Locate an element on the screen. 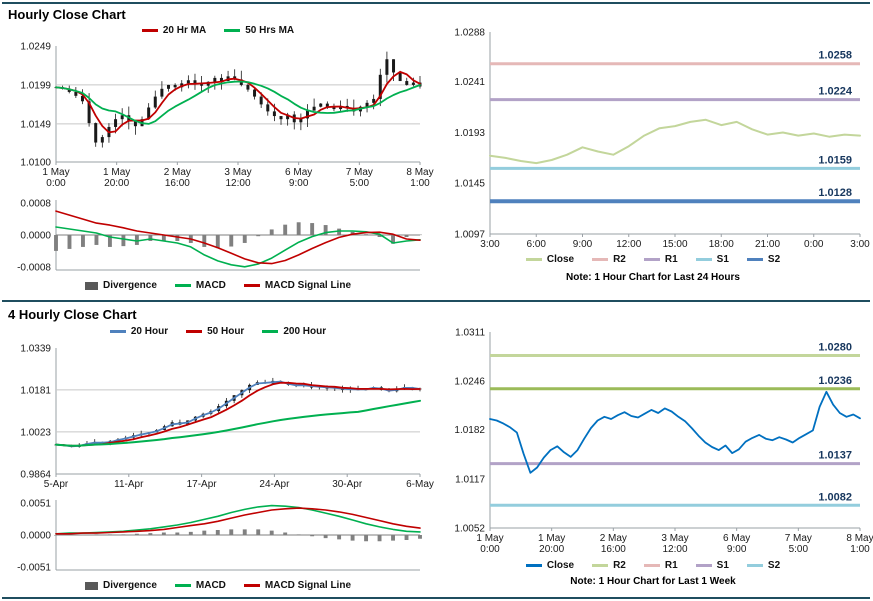  svg-text: 1.0199 is located at coordinates (35, 85).